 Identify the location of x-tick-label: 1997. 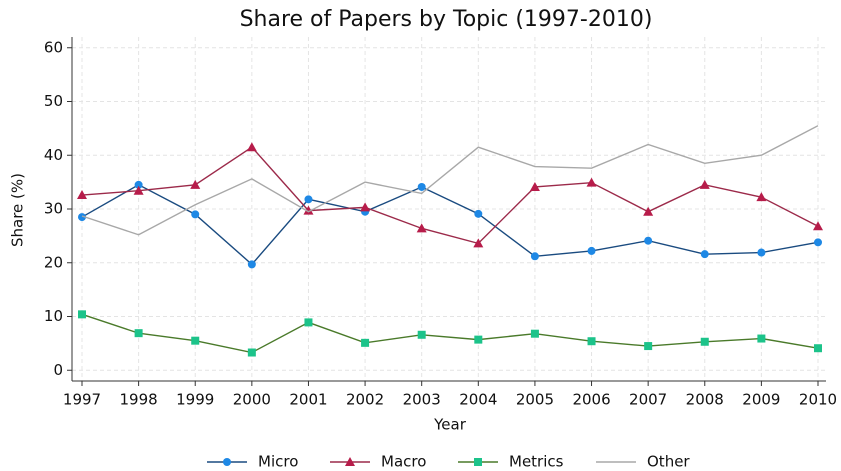
(82, 400).